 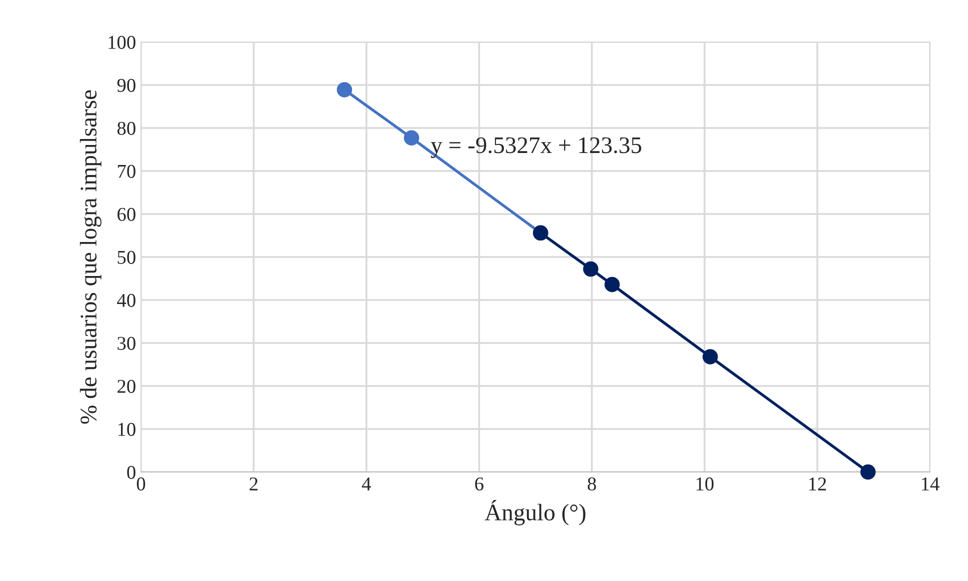 What do you see at coordinates (127, 214) in the screenshot?
I see `y-tick-label: 60` at bounding box center [127, 214].